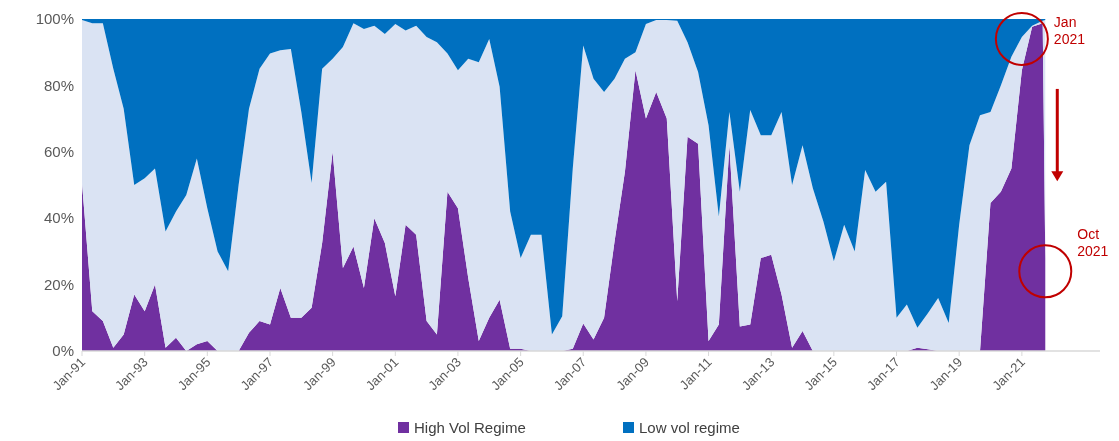 Image resolution: width=1119 pixels, height=441 pixels. I want to click on y-tick-label: 40%, so click(58, 218).